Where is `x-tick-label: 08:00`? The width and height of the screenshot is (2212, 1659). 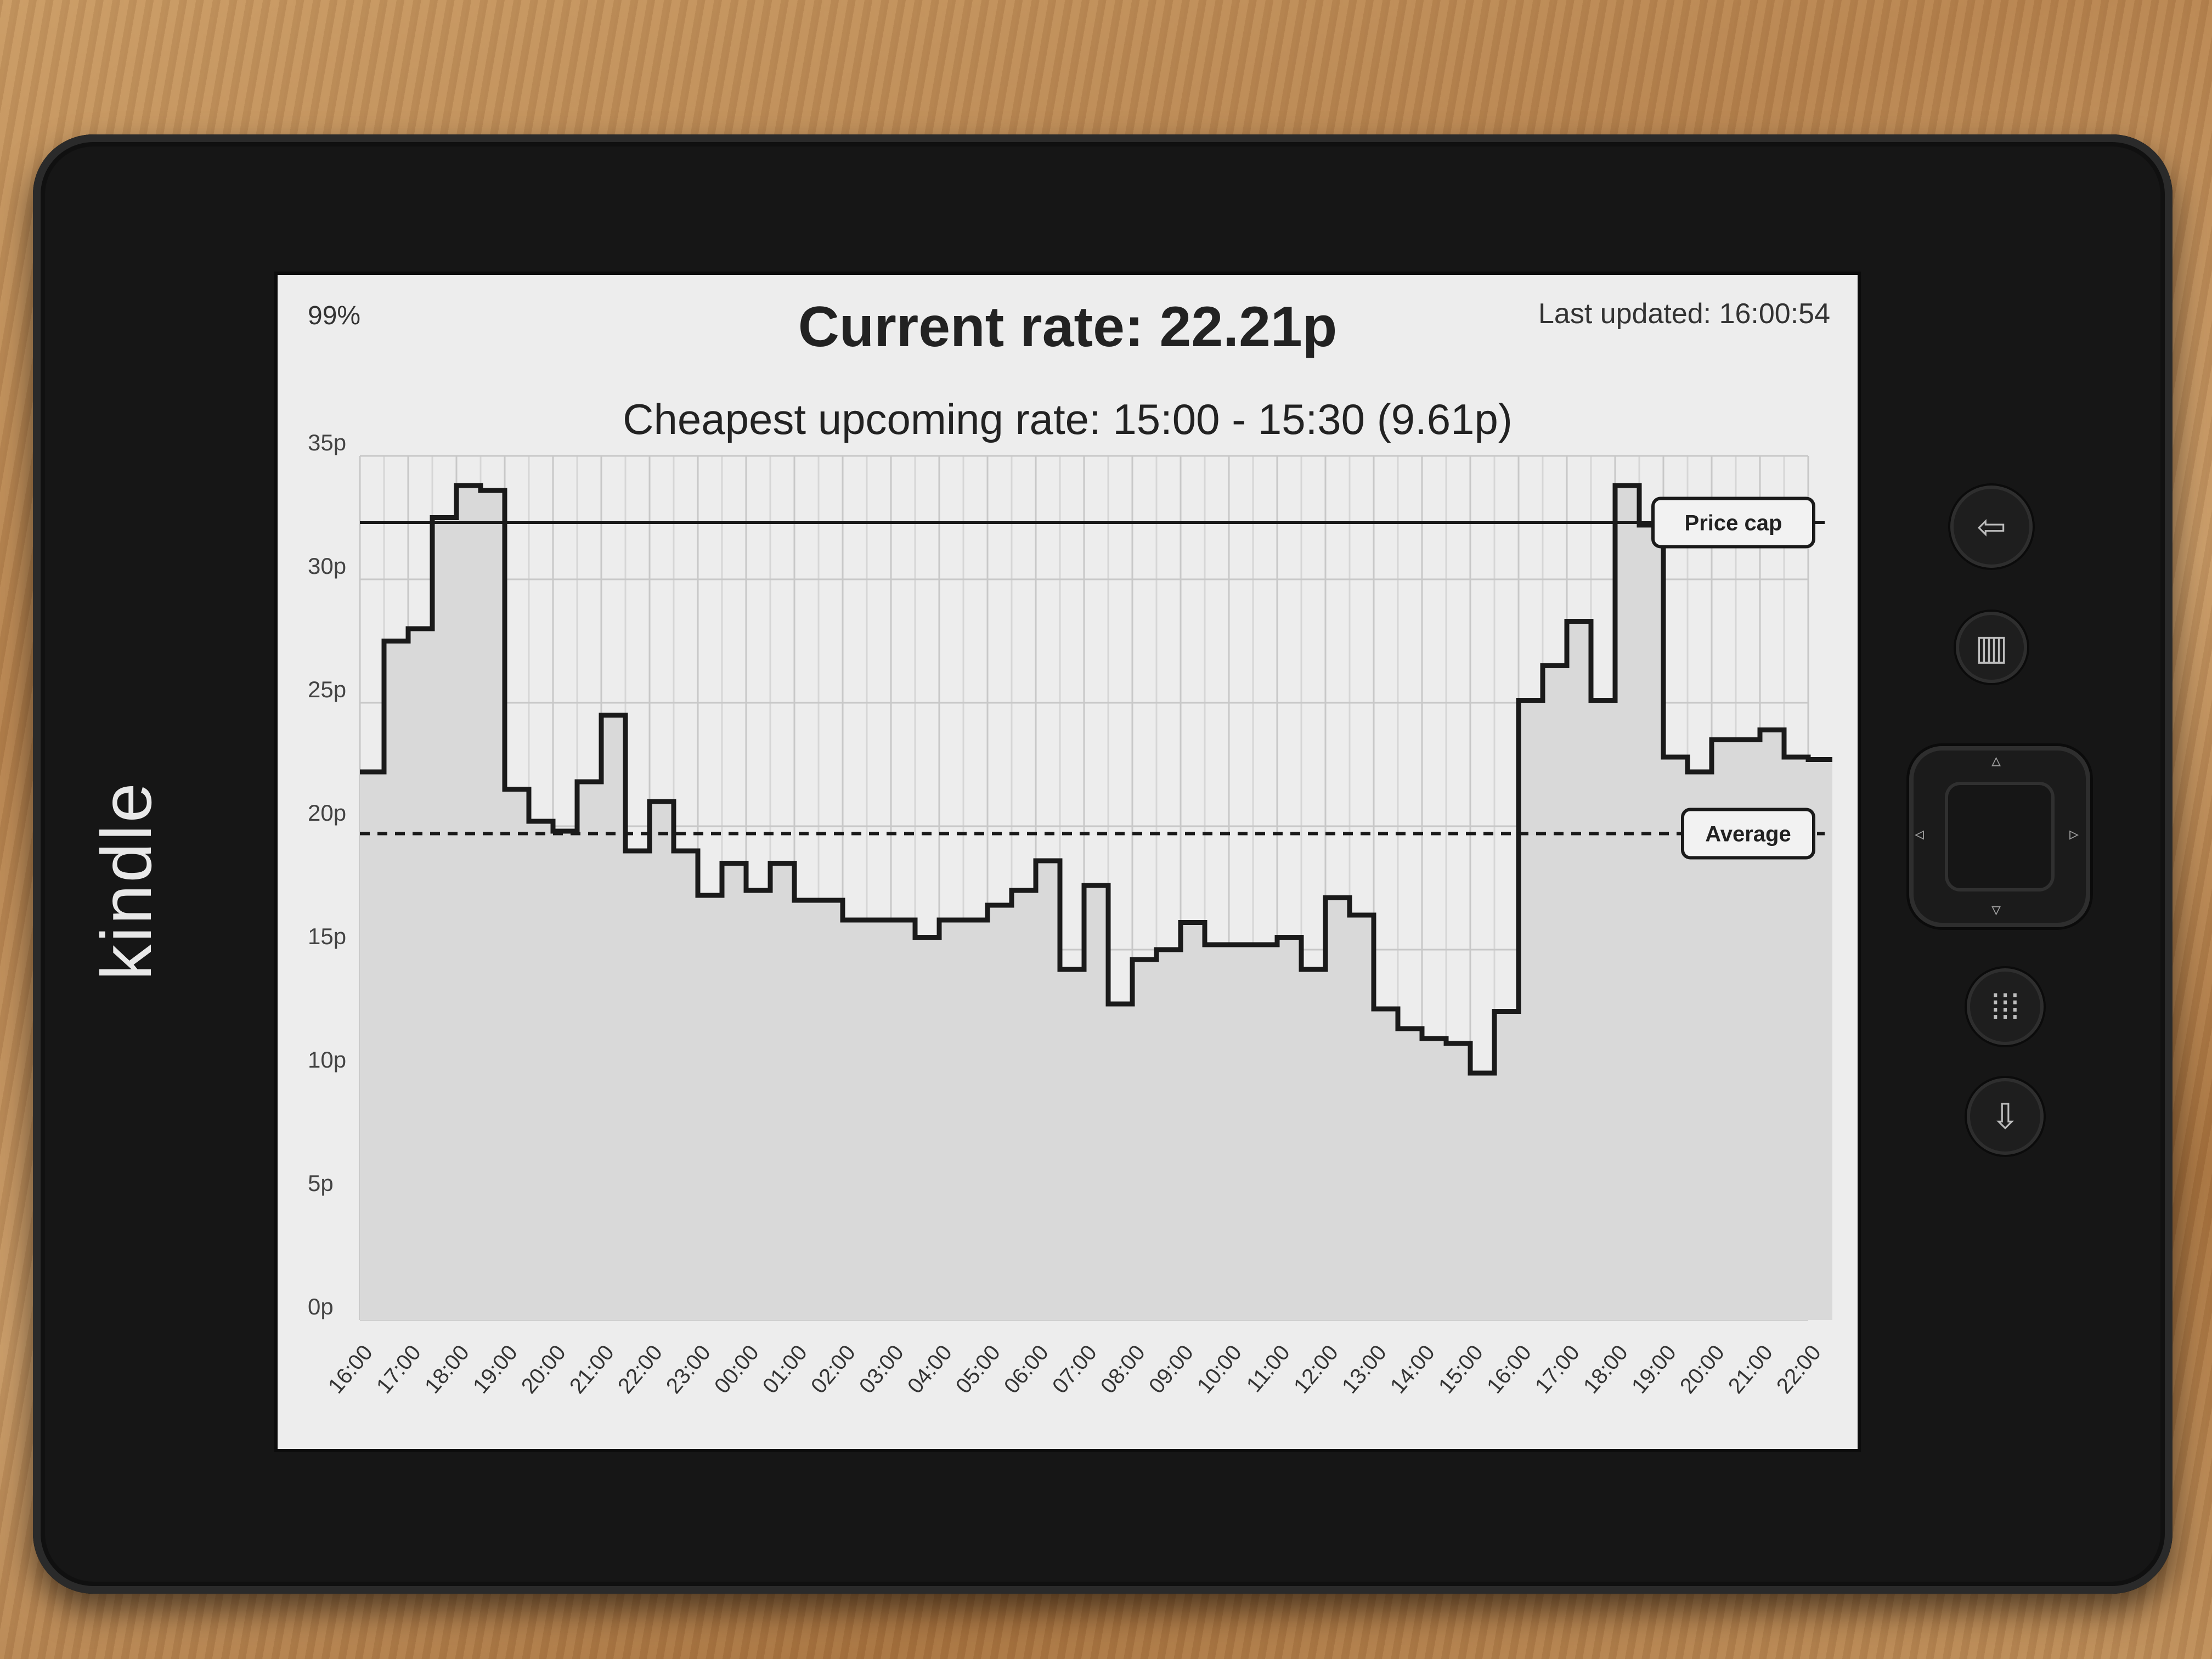 x-tick-label: 08:00 is located at coordinates (1123, 1369).